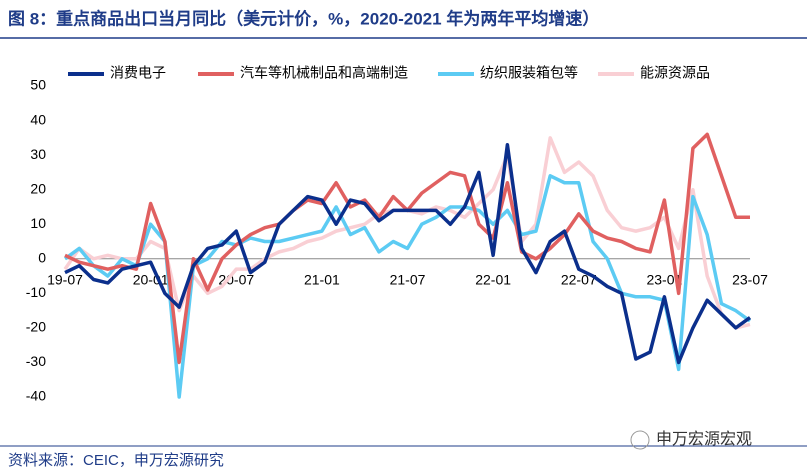 Image resolution: width=807 pixels, height=476 pixels. I want to click on y-tick-label: 0, so click(42, 257).